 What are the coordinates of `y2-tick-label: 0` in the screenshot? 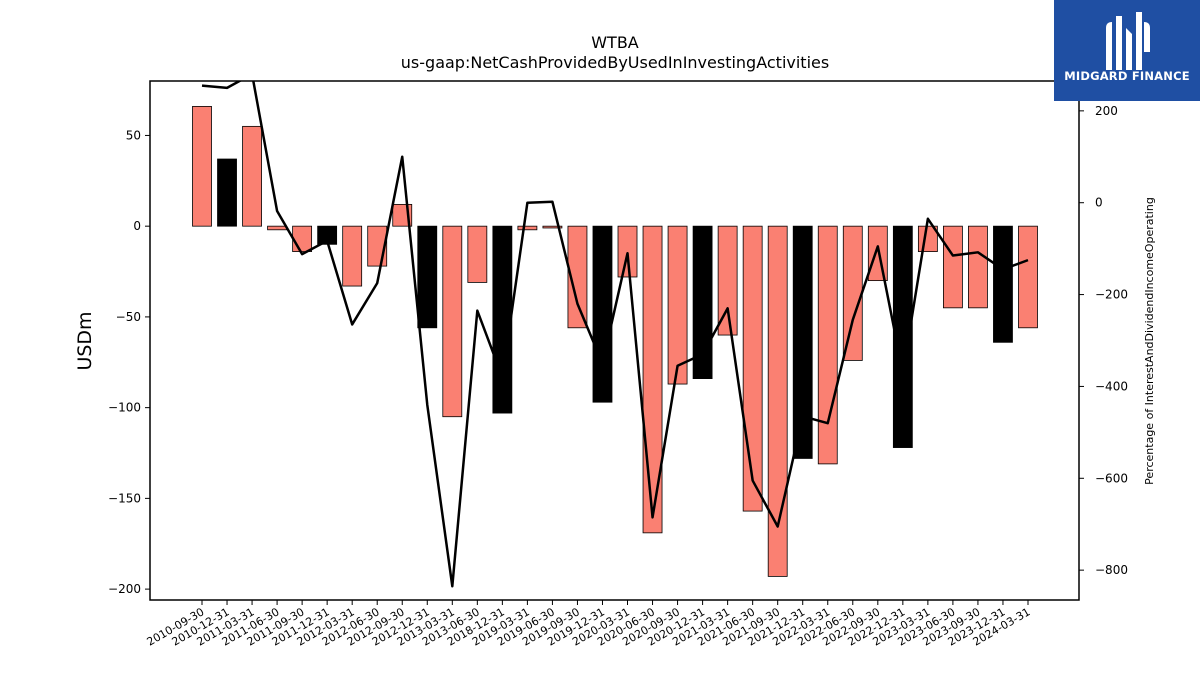 It's located at (1099, 203).